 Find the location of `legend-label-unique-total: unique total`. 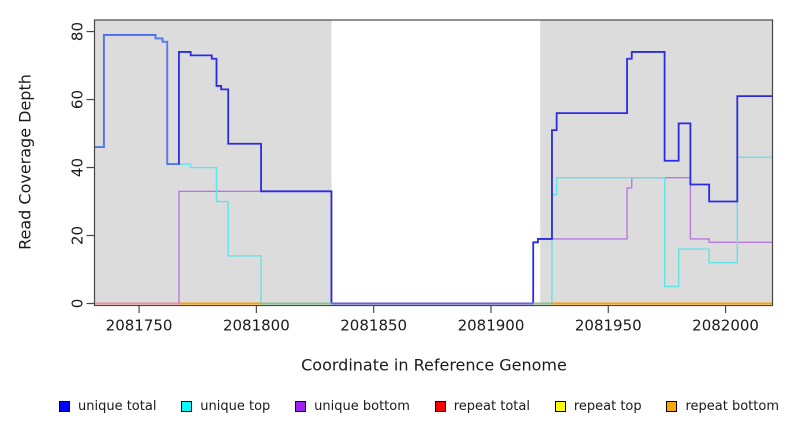

legend-label-unique-total: unique total is located at coordinates (117, 406).